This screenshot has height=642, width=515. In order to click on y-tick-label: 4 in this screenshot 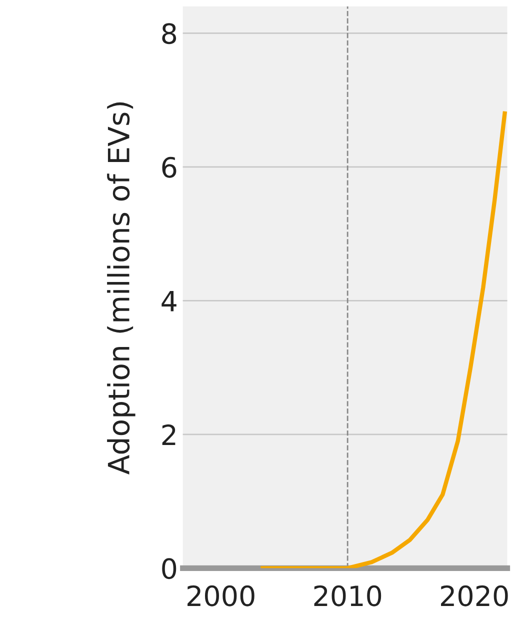, I will do `click(169, 301)`.